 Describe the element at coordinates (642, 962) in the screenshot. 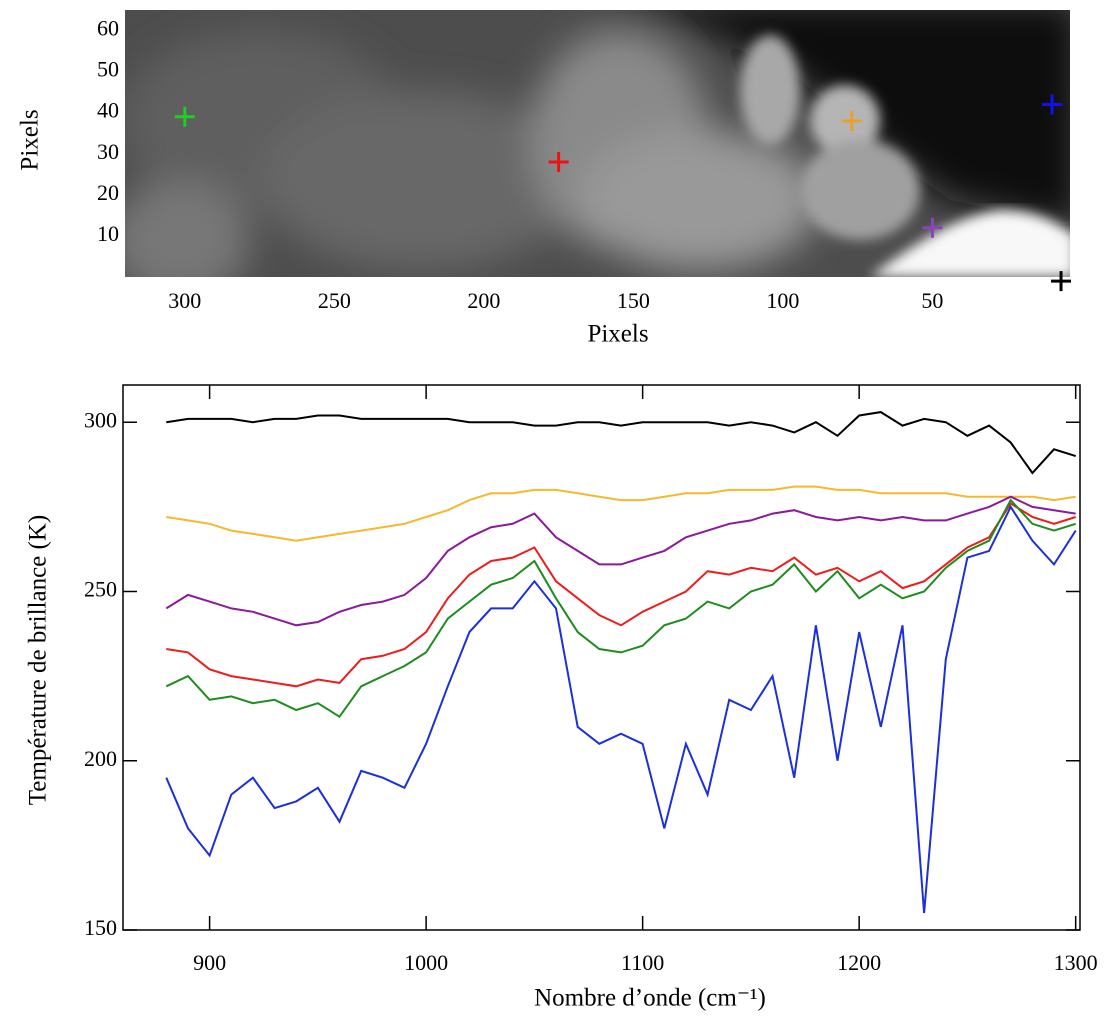

I see `x-tick-label: 1100` at that location.